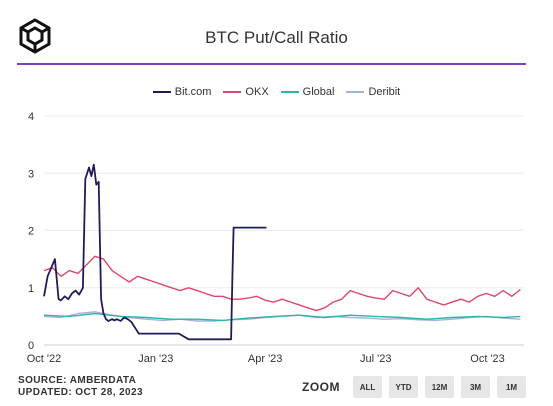 Image resolution: width=553 pixels, height=406 pixels. I want to click on updated-label: UPDATED: OCT 28, 2023, so click(80, 392).